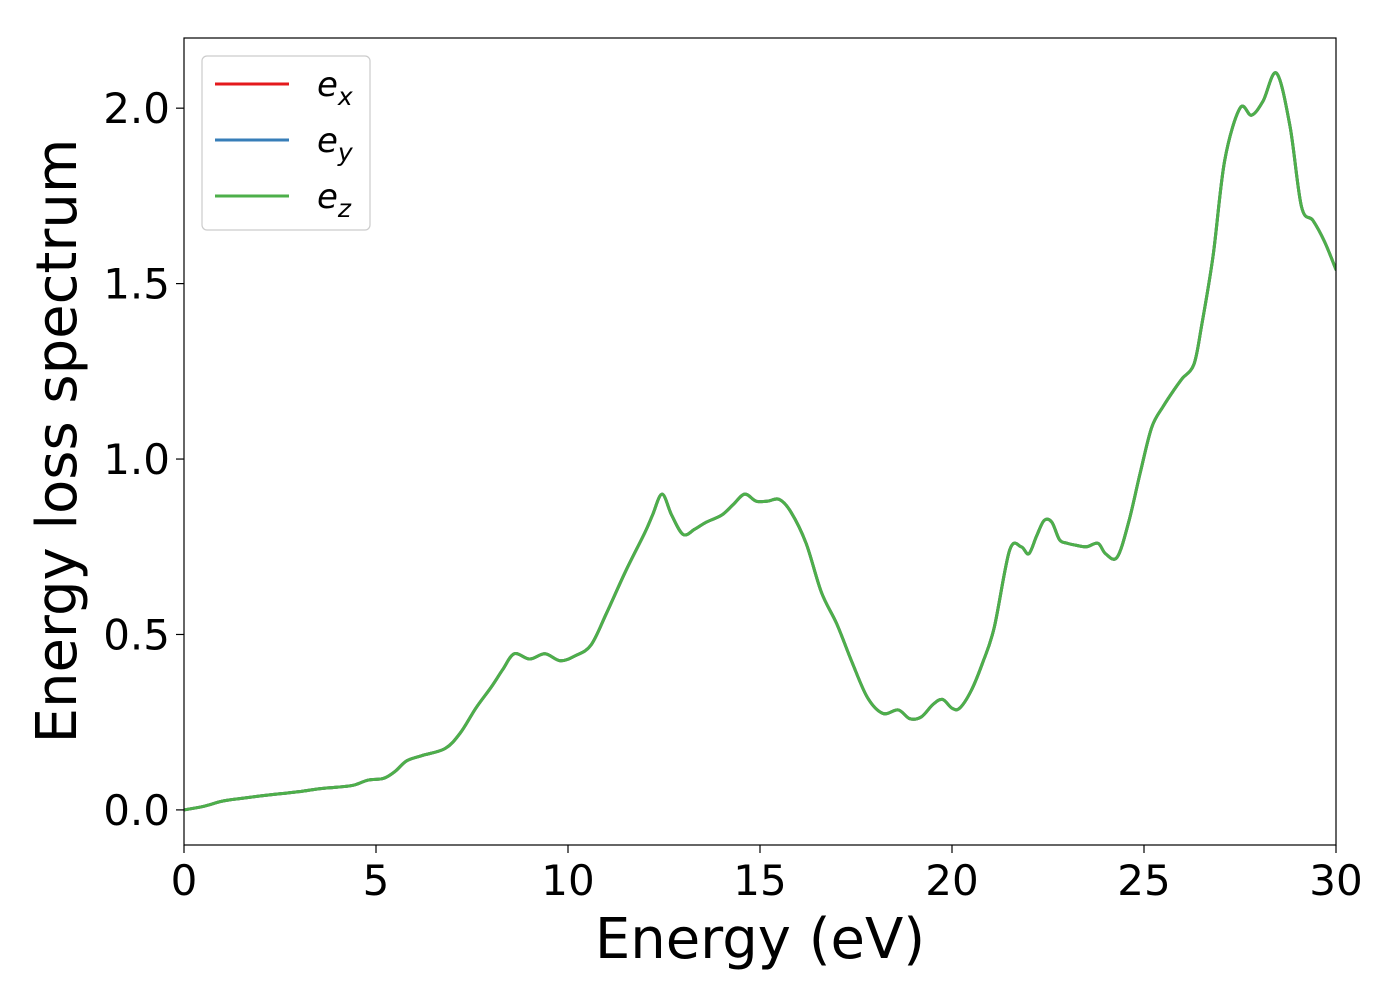 This screenshot has height=1000, width=1400. What do you see at coordinates (136, 634) in the screenshot?
I see `y-tick-label: 0.5` at bounding box center [136, 634].